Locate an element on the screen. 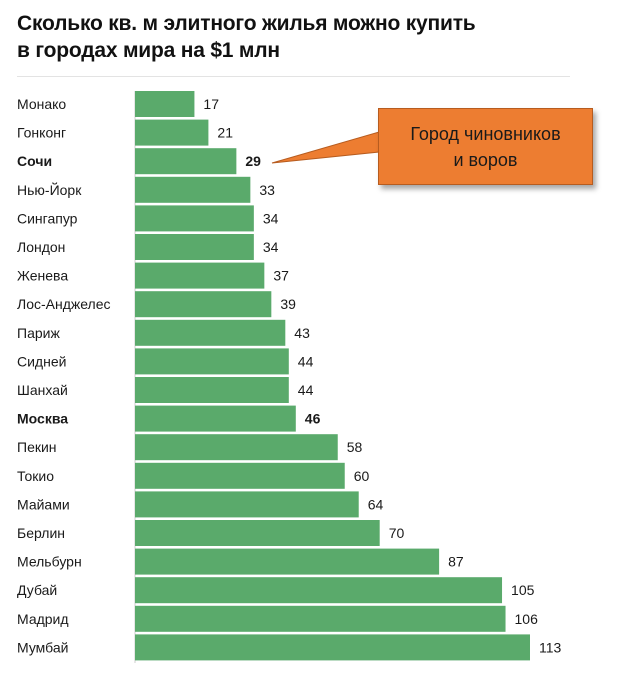 This screenshot has height=675, width=626. bar-row: Майами 64 is located at coordinates (200, 504).